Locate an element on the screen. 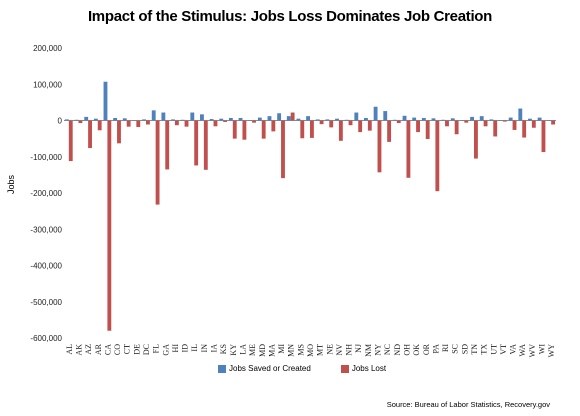 This screenshot has height=416, width=580. x-tick-label: NM is located at coordinates (368, 350).